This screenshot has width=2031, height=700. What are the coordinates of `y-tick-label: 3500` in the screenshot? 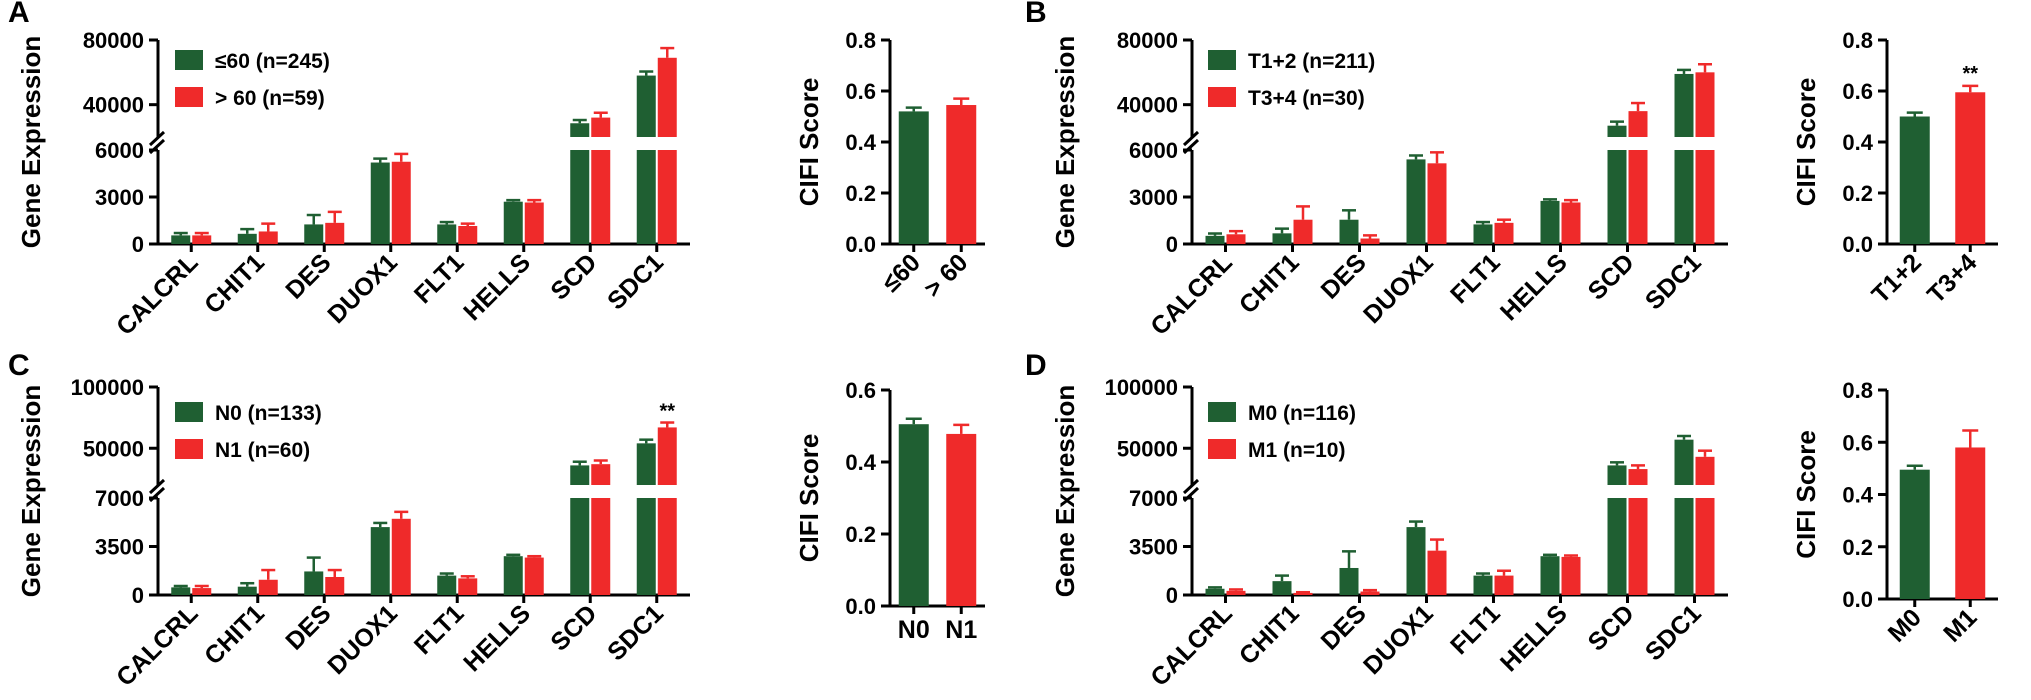 It's located at (119, 547).